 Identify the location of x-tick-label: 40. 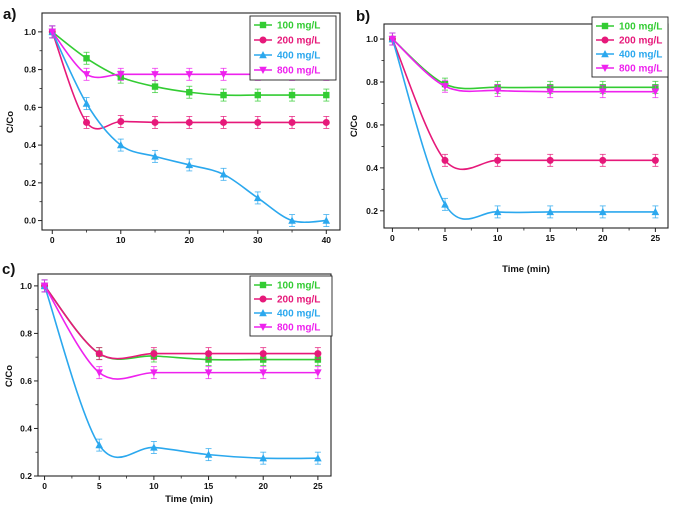
(327, 240).